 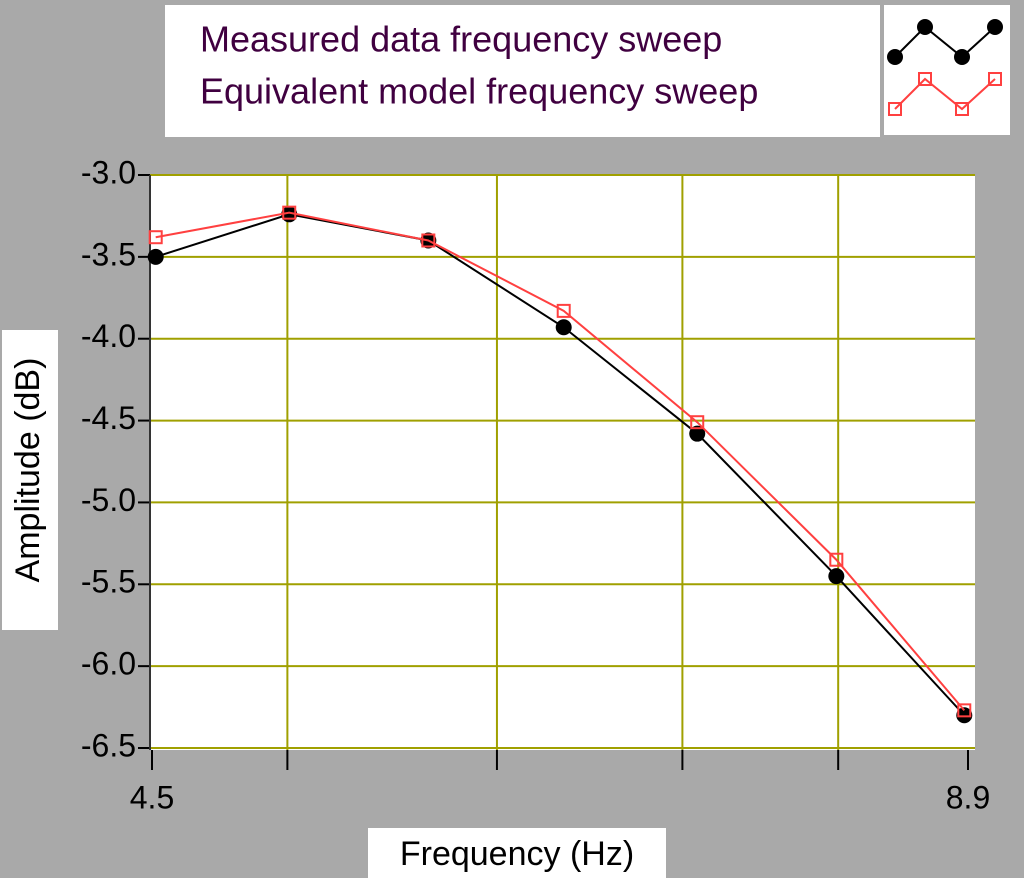 What do you see at coordinates (108, 664) in the screenshot?
I see `y-tick-label: -6.0` at bounding box center [108, 664].